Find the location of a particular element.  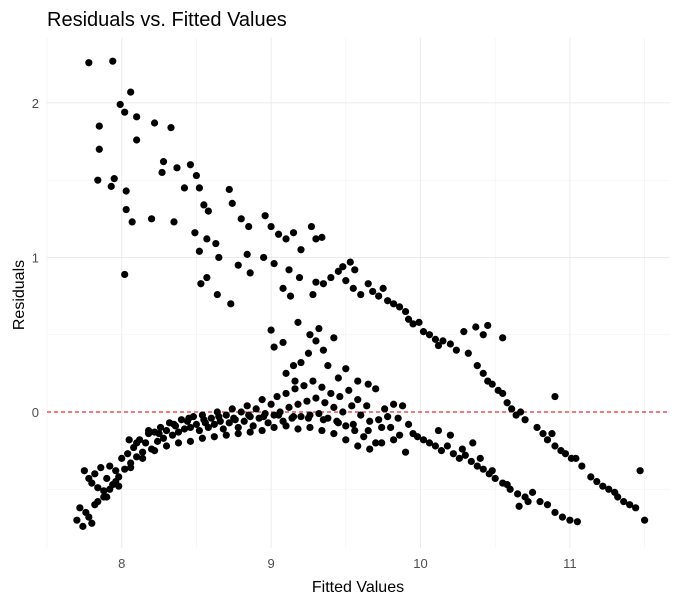

x-tick-label: 10 is located at coordinates (420, 563).